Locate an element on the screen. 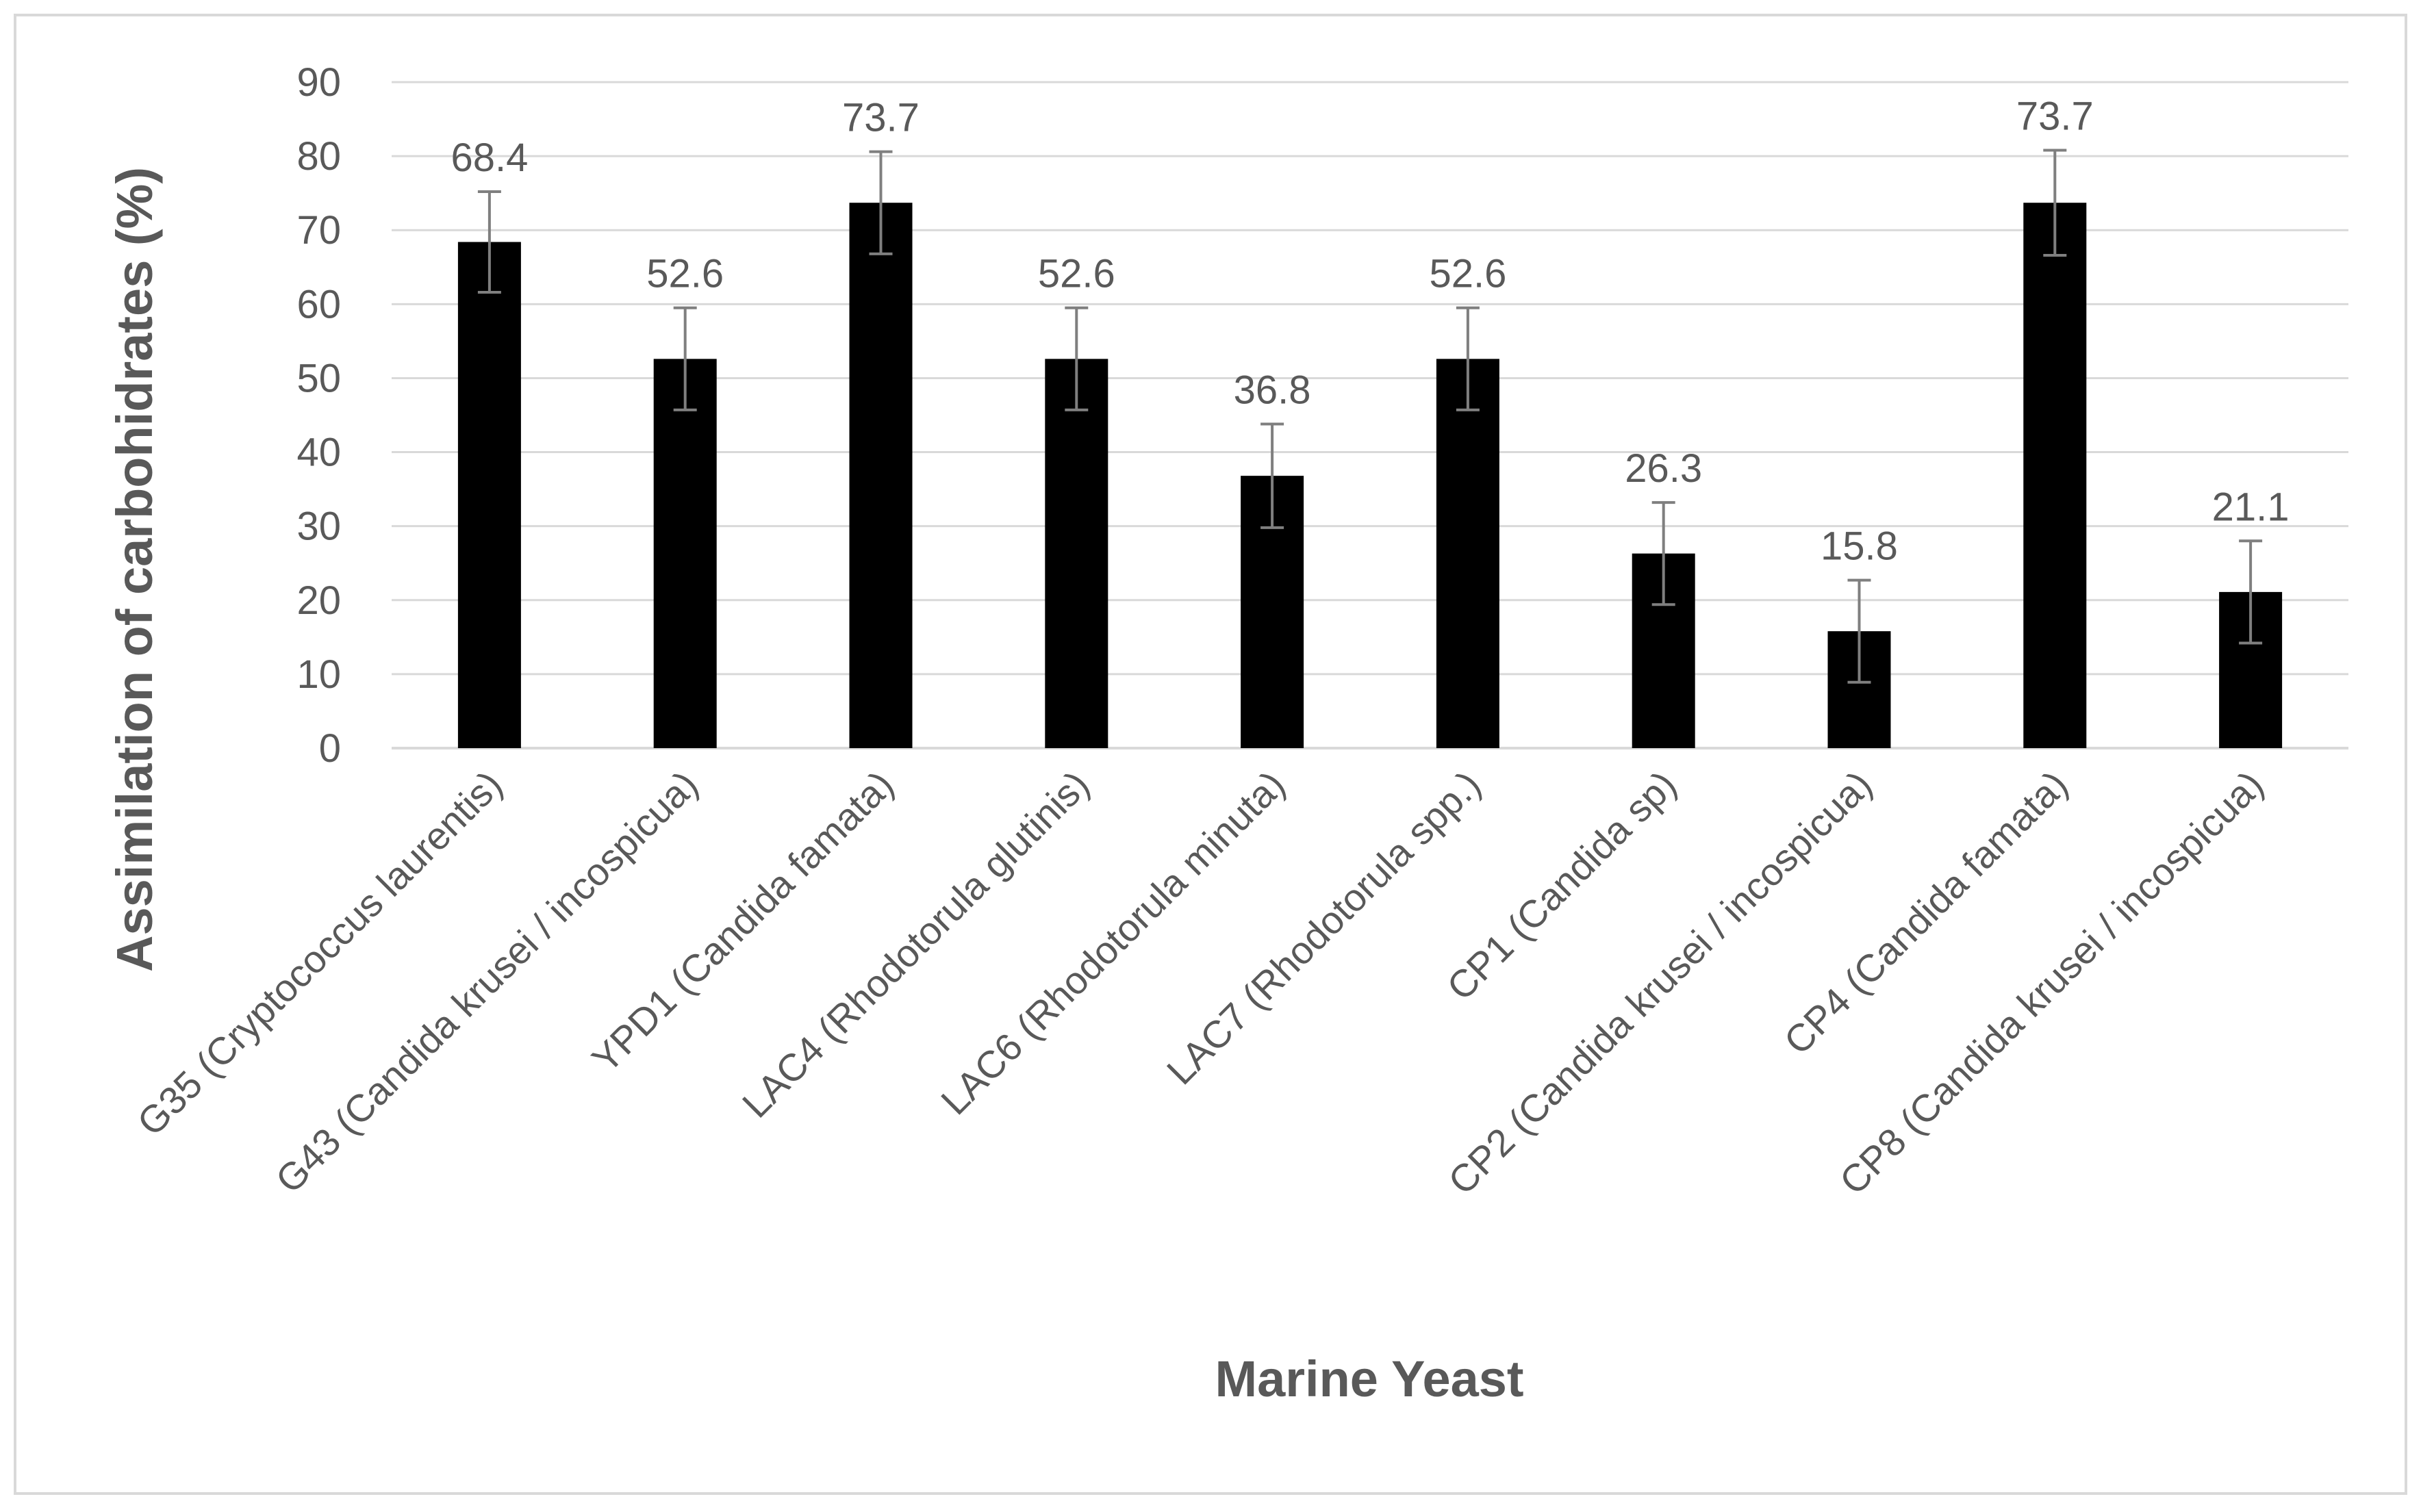  y-tick-label: 30 is located at coordinates (319, 526).